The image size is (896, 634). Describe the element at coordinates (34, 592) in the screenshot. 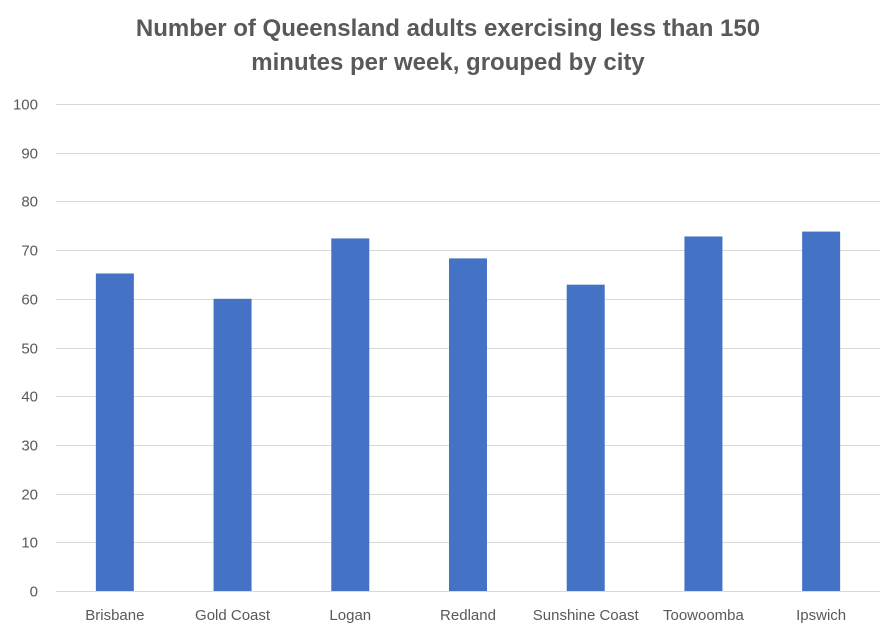

I see `y-tick-label: 0` at that location.